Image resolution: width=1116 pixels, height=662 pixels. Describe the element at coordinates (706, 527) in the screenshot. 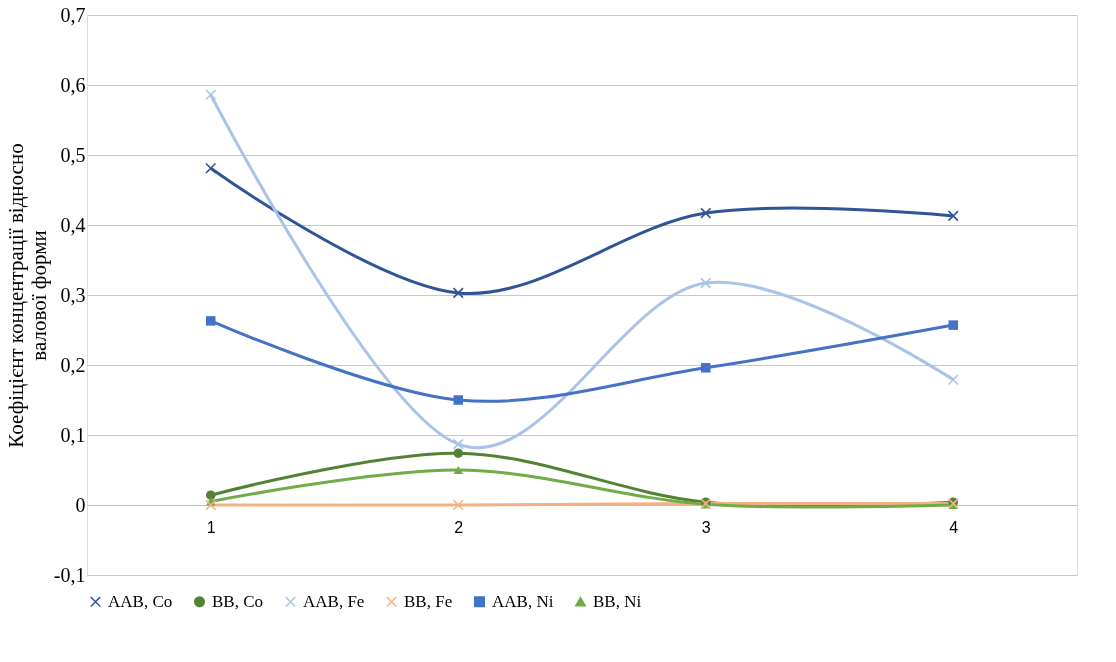

I see `x-tick-label: 3` at that location.